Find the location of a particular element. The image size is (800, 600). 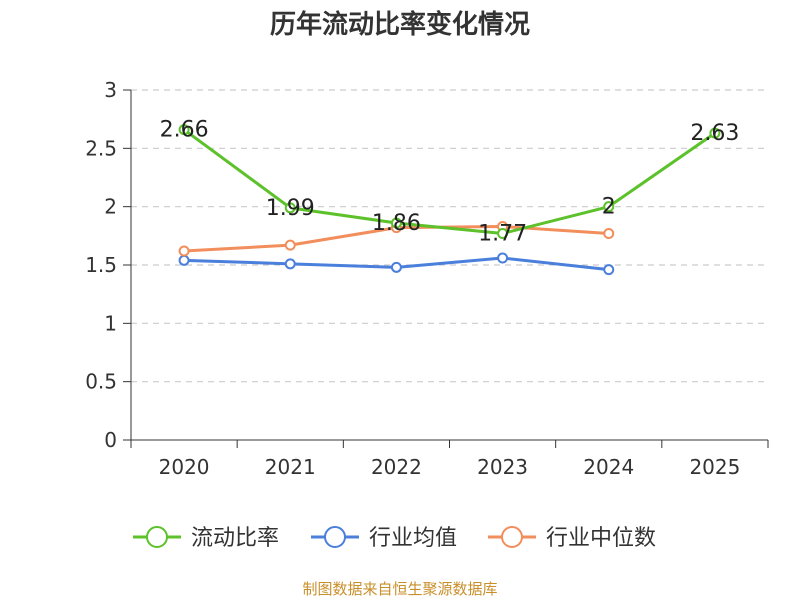

data-label: 1.99 is located at coordinates (290, 208).